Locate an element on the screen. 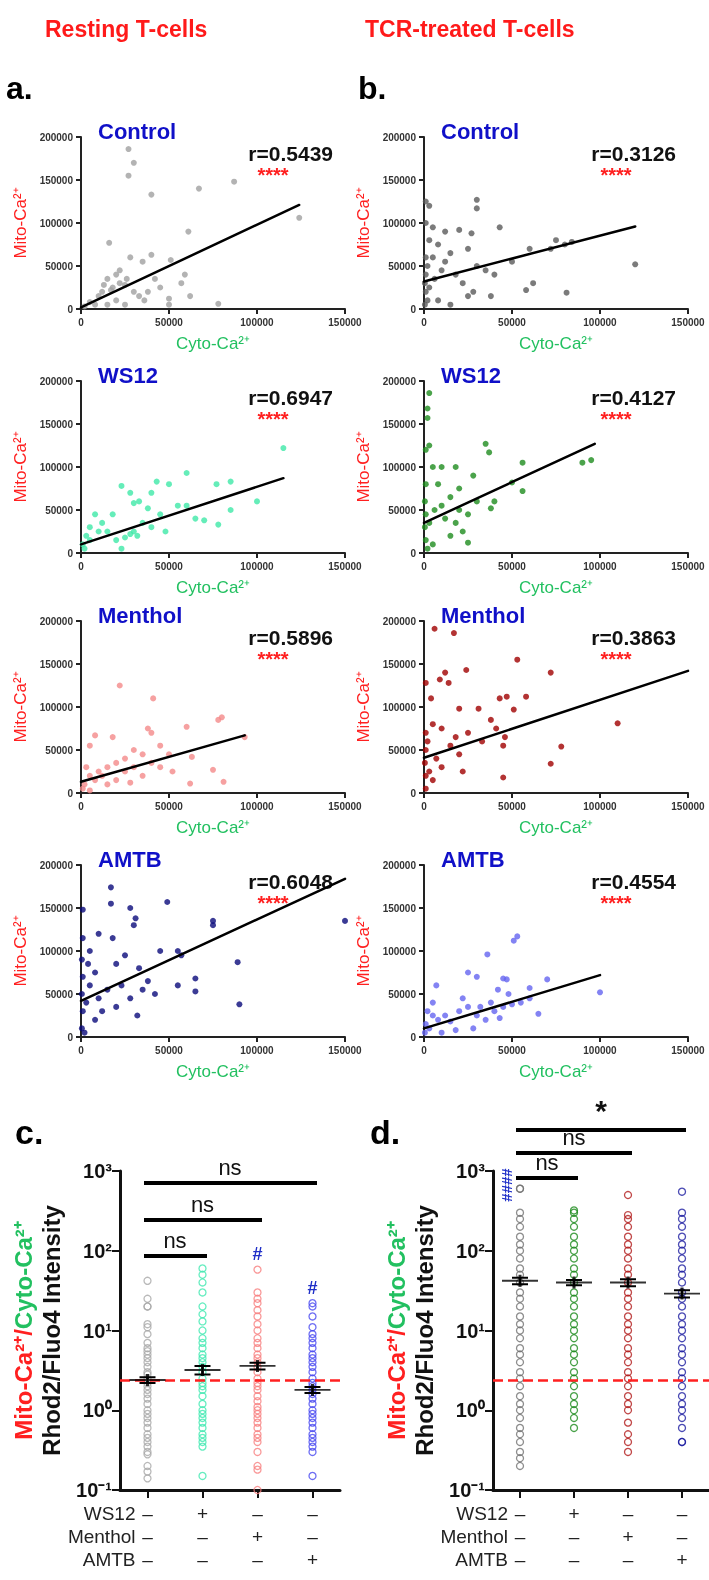 The width and height of the screenshot is (709, 1580). chart-title: WS12 is located at coordinates (471, 375).